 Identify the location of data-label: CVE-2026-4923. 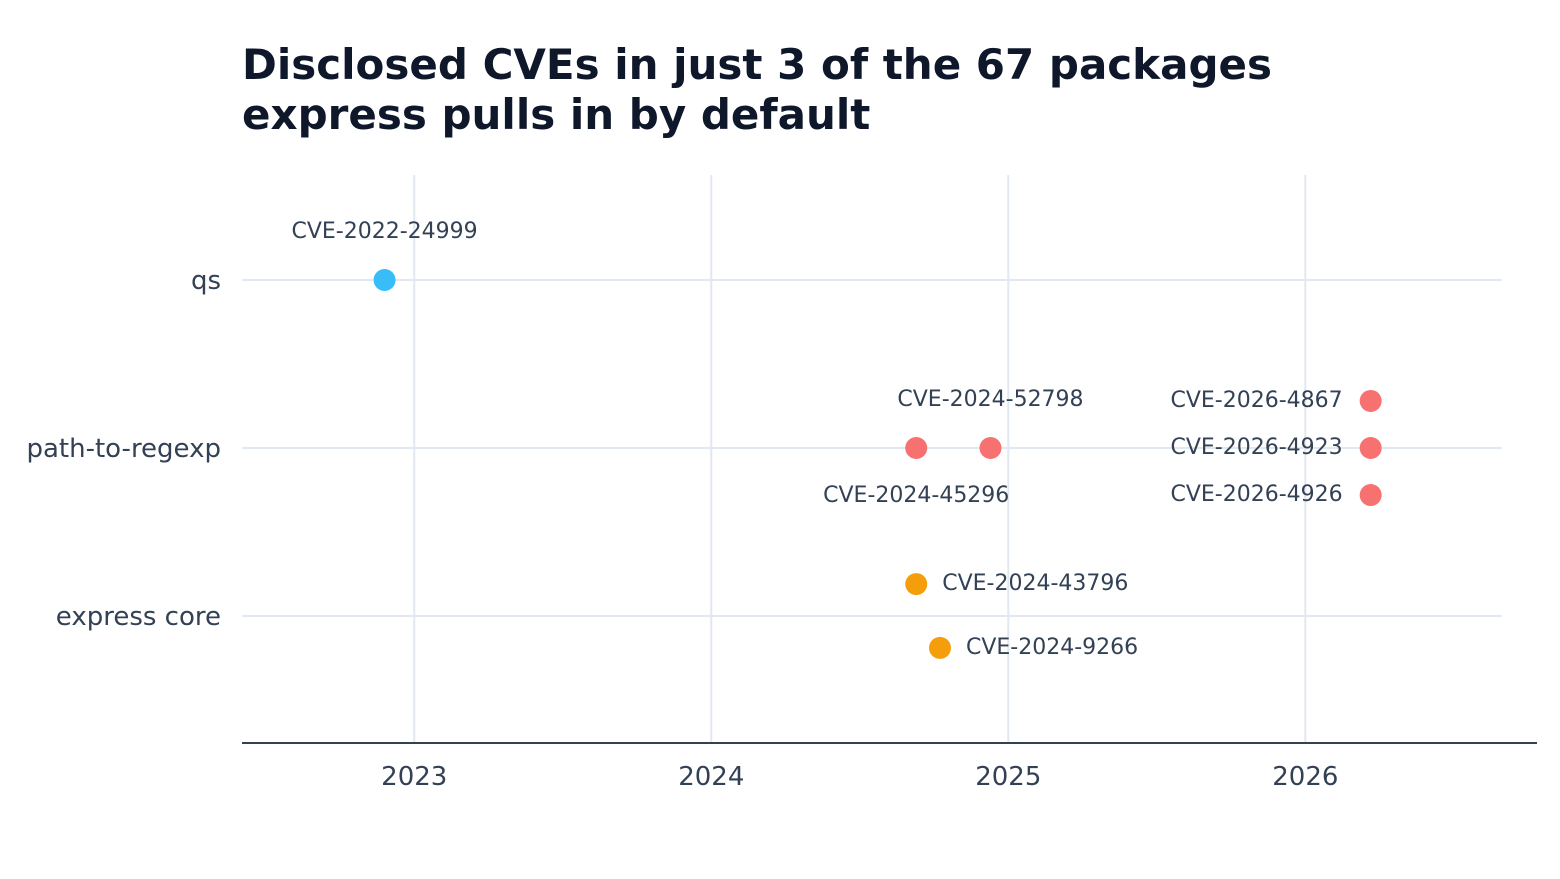
(1256, 447).